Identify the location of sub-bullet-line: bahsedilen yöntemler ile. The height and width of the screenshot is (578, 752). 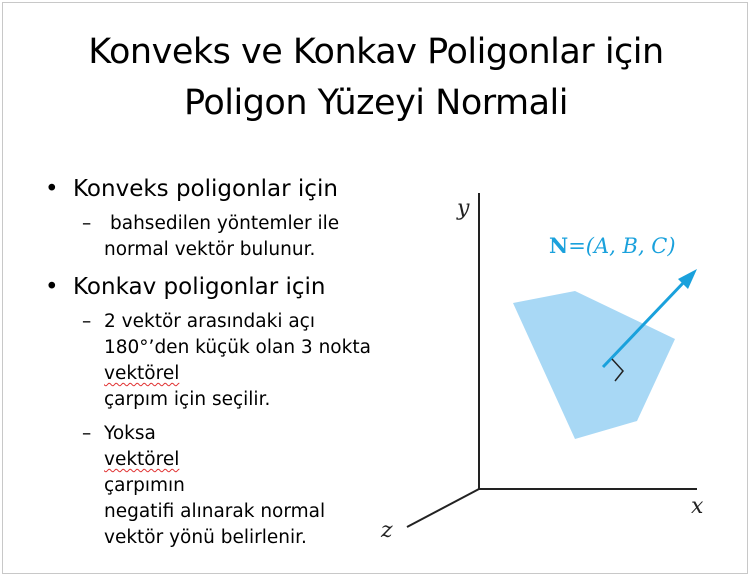
(225, 223).